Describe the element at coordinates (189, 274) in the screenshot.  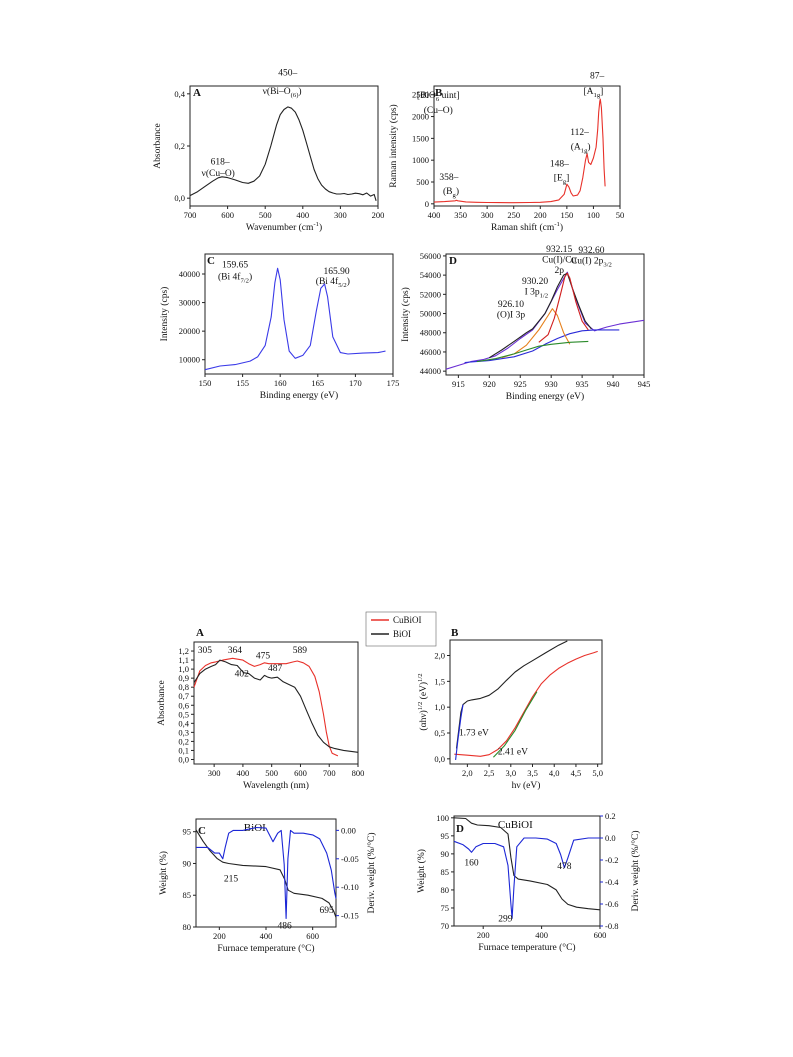
I see `y-tick-label: 40000` at that location.